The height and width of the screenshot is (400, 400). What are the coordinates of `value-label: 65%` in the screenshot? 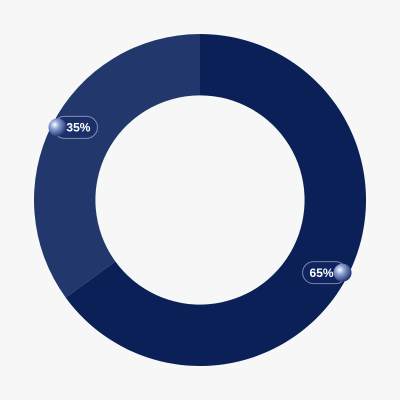 It's located at (327, 273).